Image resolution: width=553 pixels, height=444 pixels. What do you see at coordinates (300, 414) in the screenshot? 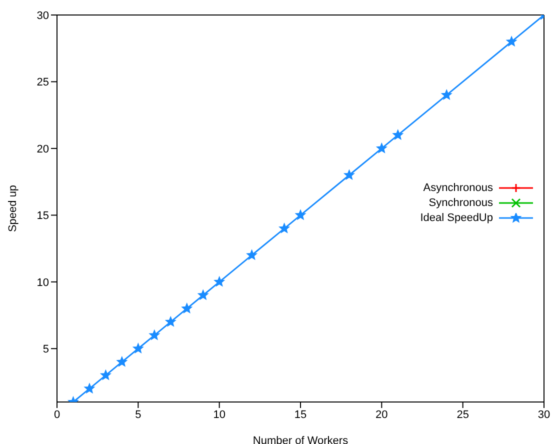
I see `x-tick-label: 15` at bounding box center [300, 414].